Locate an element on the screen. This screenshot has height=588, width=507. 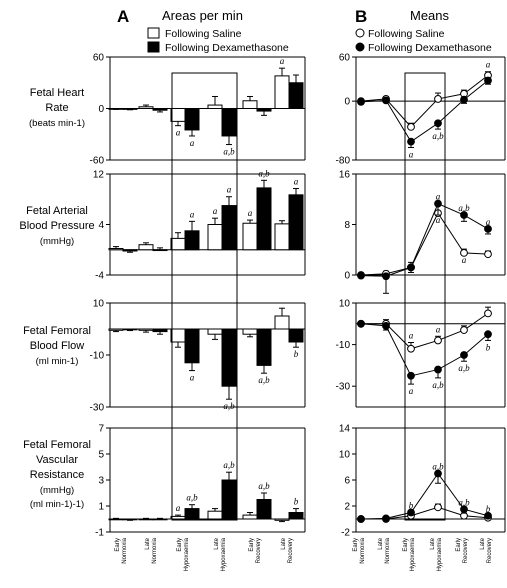
panel-b-femoral-flow-line-dexamethasone is located at coordinates (424, 350).